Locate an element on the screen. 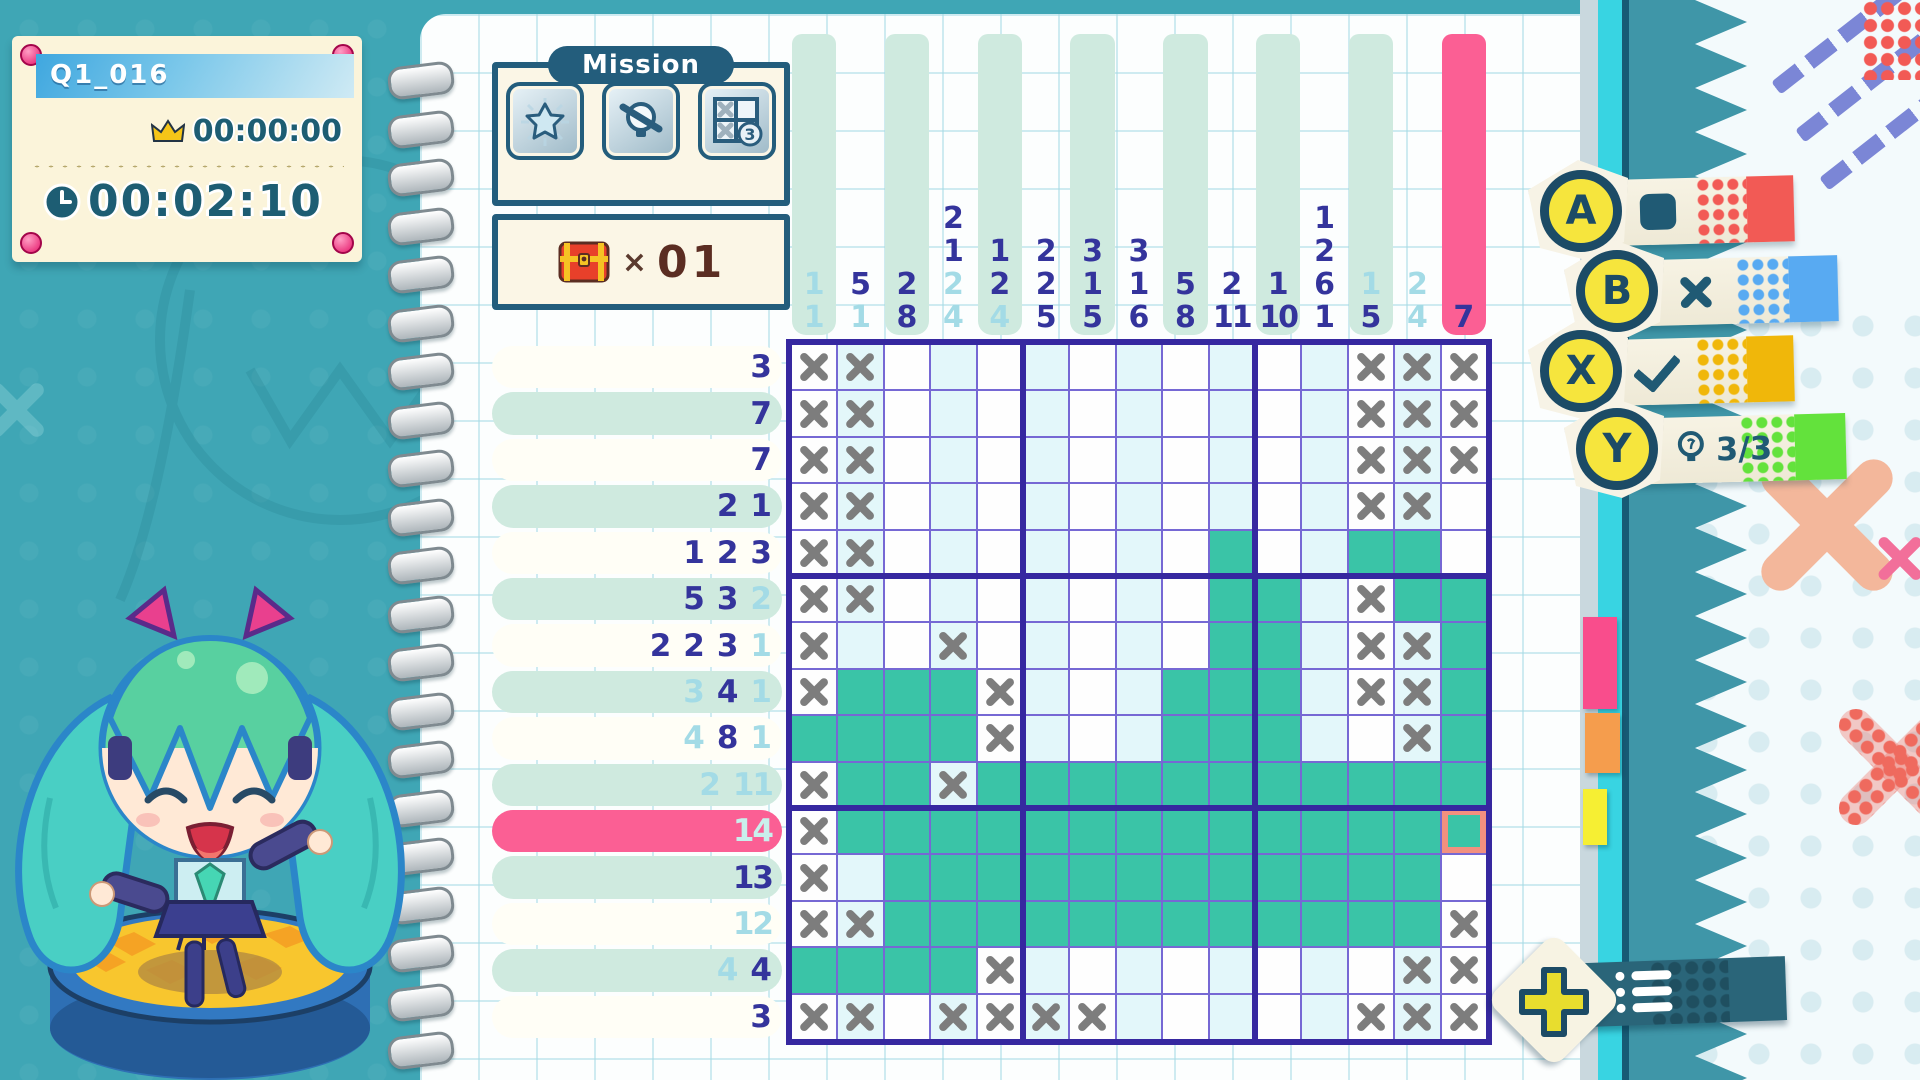  cell-r14-c8 is located at coordinates (1139, 970).